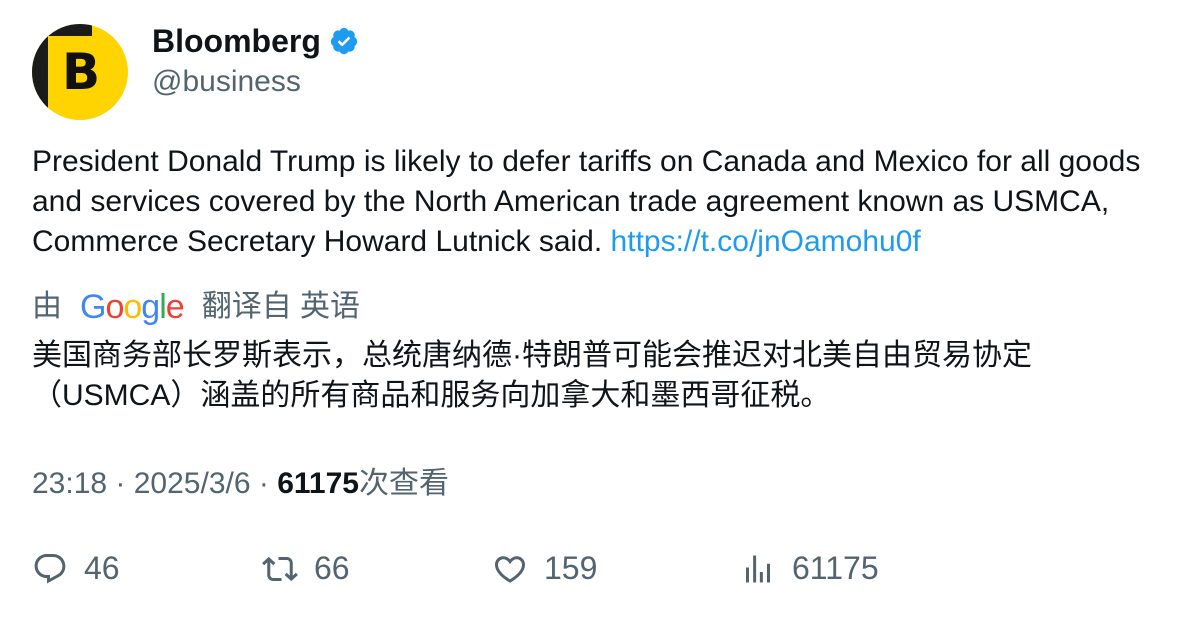 The height and width of the screenshot is (618, 1196). I want to click on retweet-count: 66, so click(332, 568).